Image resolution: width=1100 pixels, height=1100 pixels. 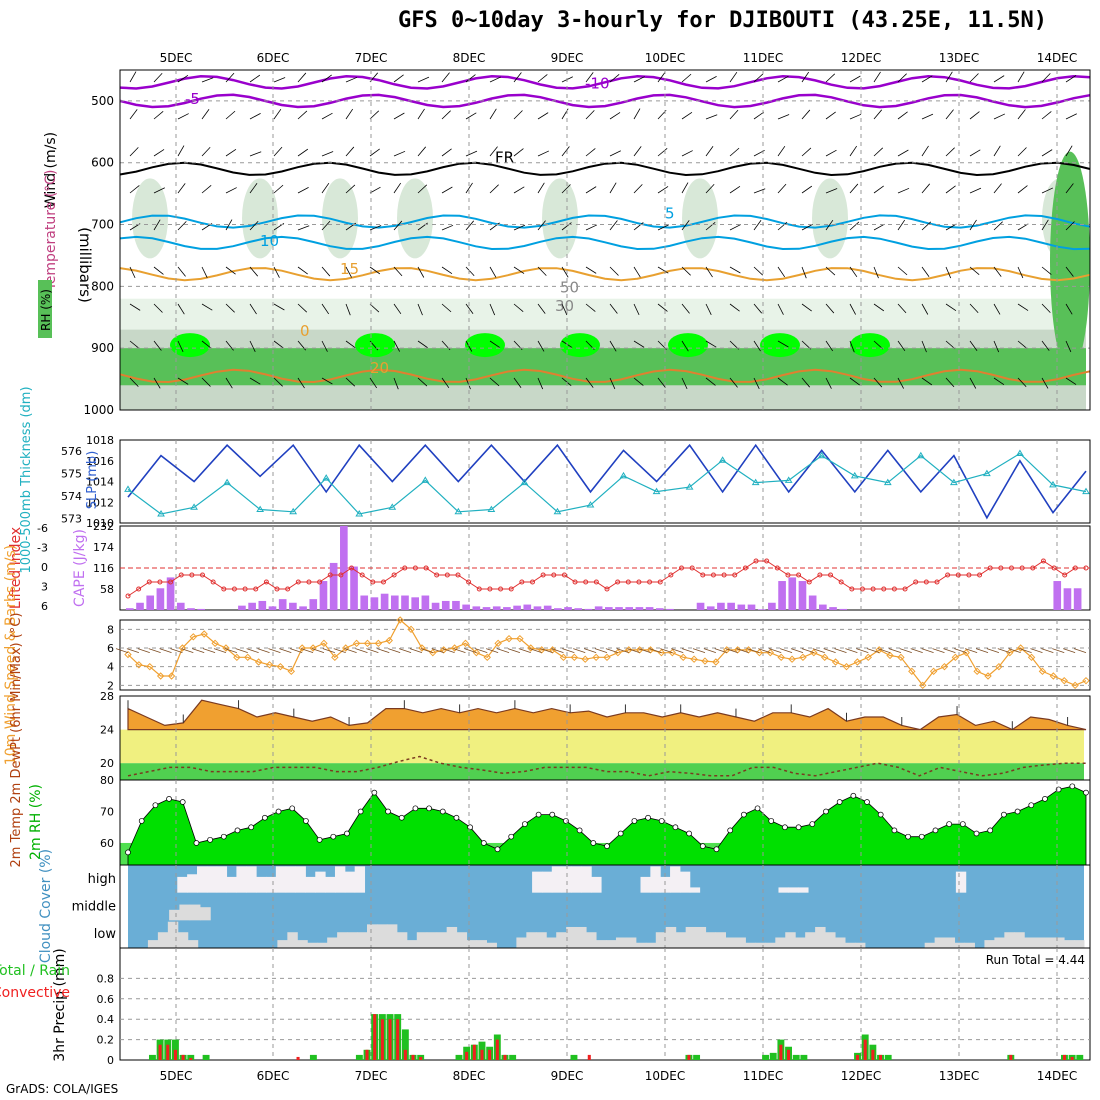 I want to click on cape-tick-label: 174, so click(x=103, y=547).